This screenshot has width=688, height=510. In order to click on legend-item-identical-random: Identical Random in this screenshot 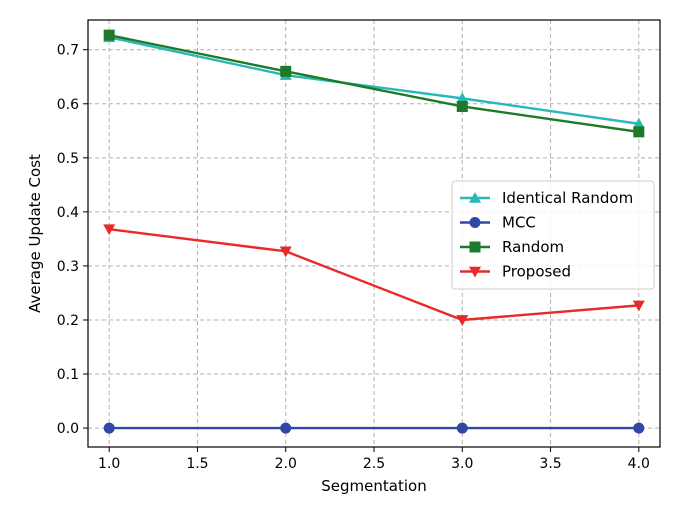, I will do `click(546, 198)`.